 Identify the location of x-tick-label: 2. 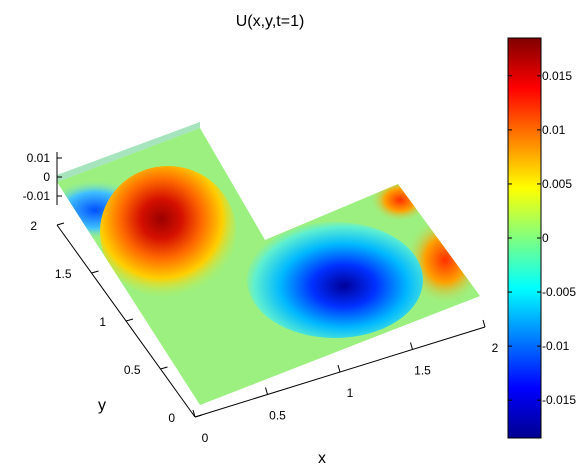
(495, 348).